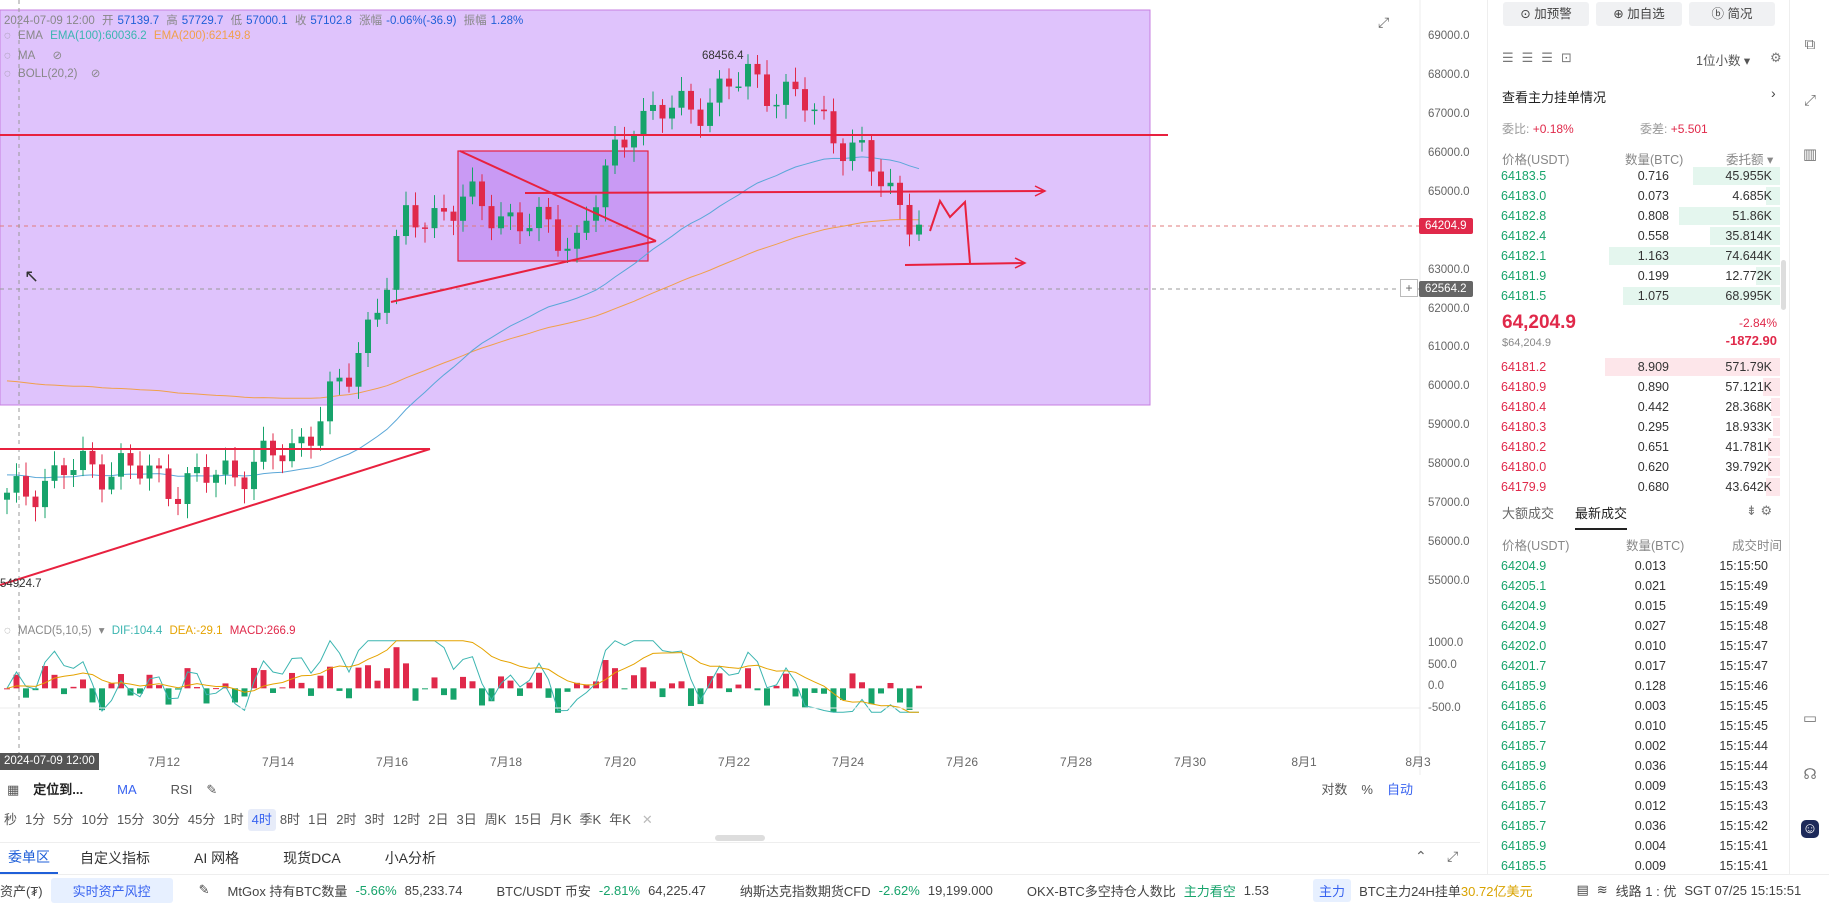 The height and width of the screenshot is (905, 1829). What do you see at coordinates (543, 891) in the screenshot?
I see `ticker-item-btc: BTC/USDT 币安` at bounding box center [543, 891].